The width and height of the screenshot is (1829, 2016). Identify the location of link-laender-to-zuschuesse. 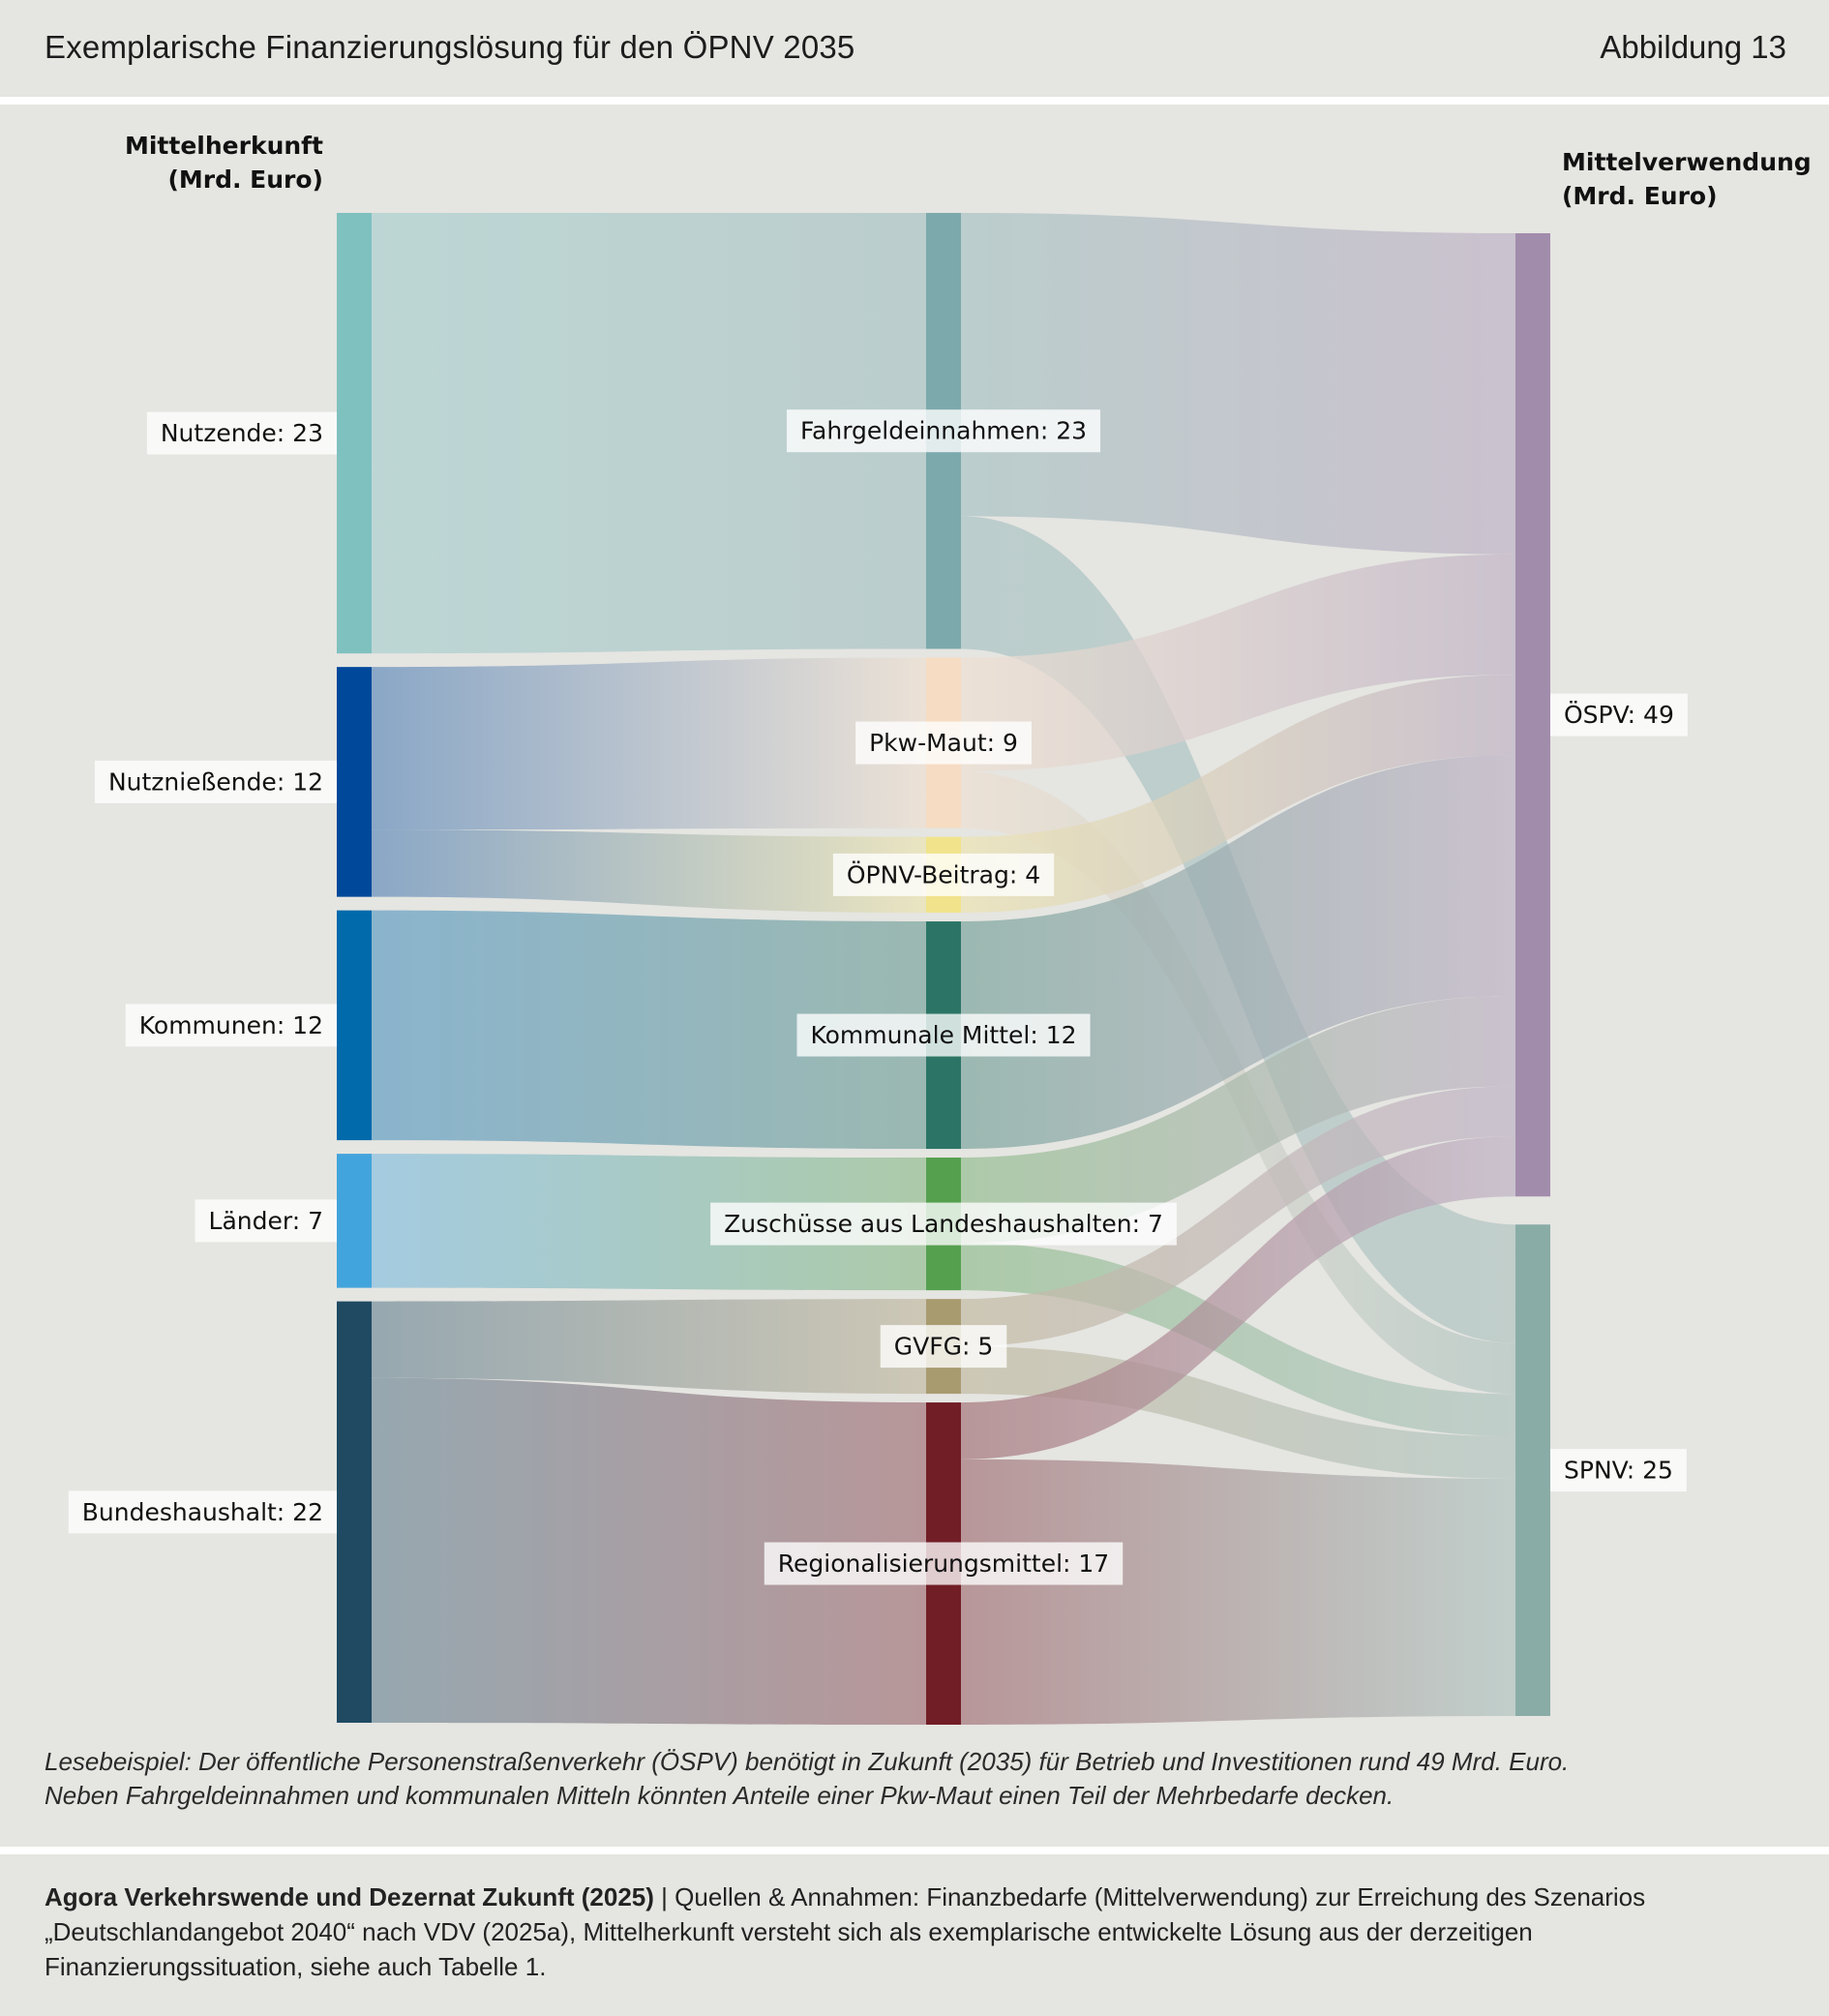
(649, 1222).